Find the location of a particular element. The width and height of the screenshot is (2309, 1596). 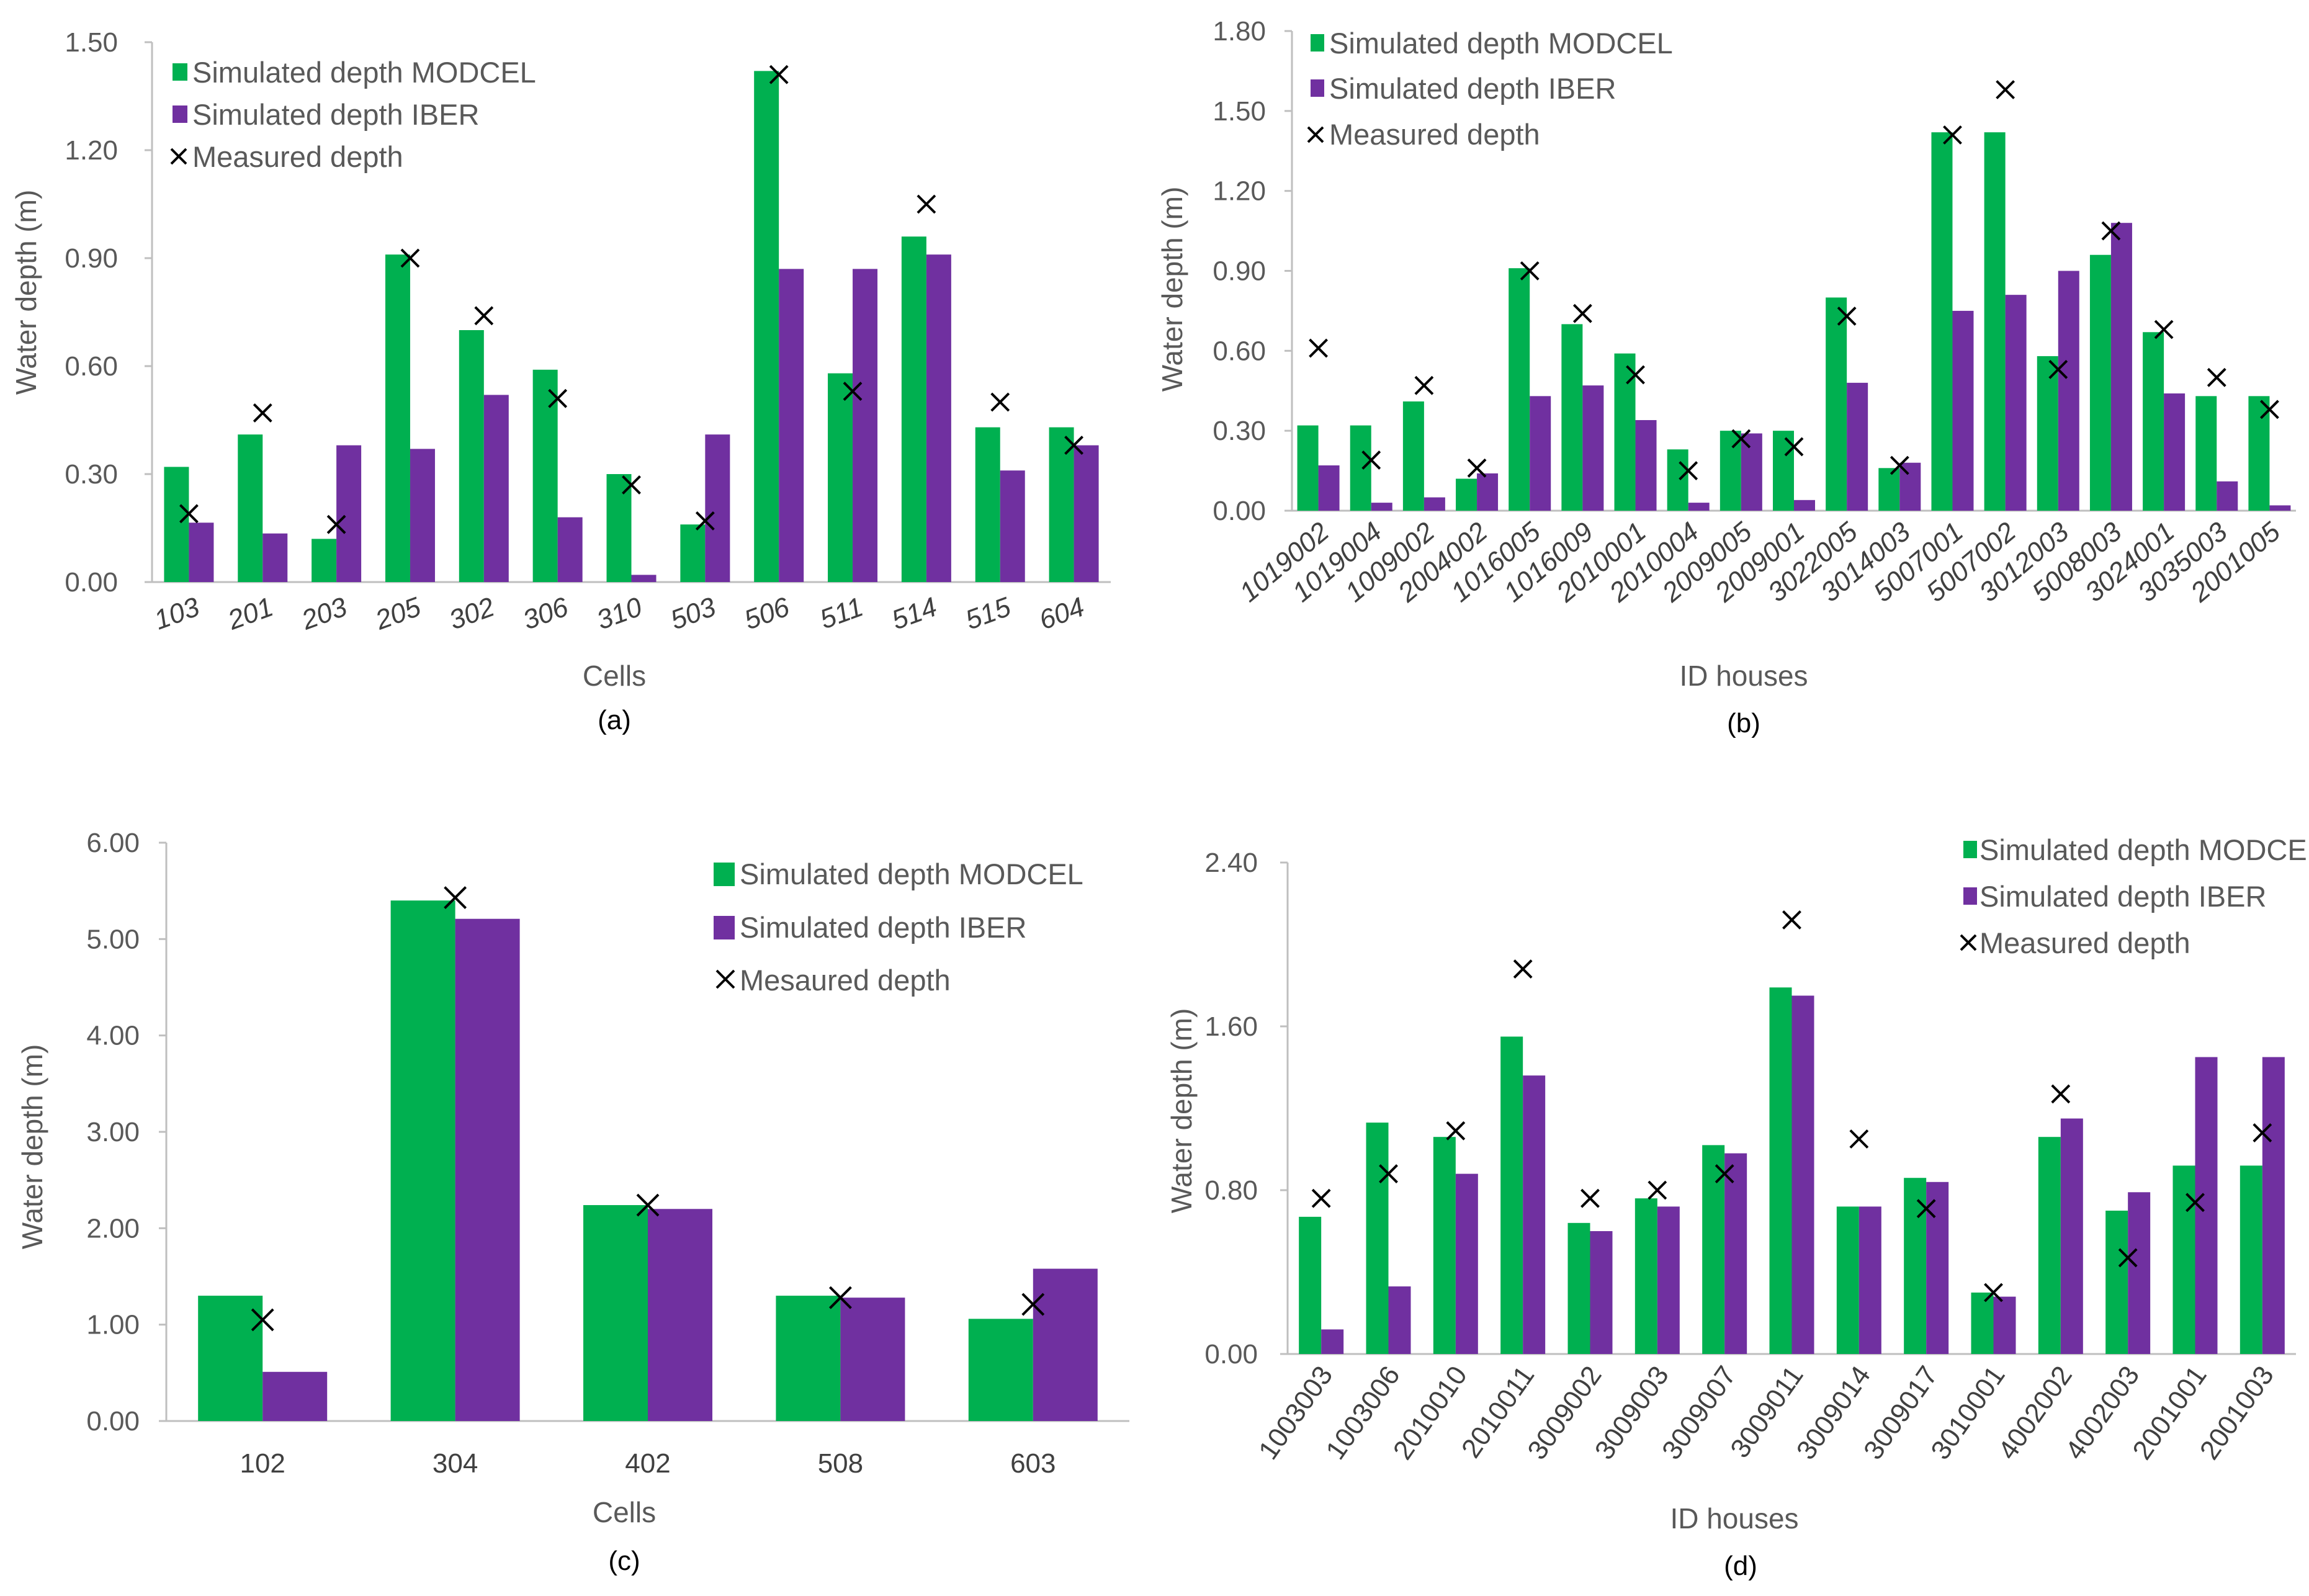

y-tick-label-b: 0.60 is located at coordinates (1239, 351).